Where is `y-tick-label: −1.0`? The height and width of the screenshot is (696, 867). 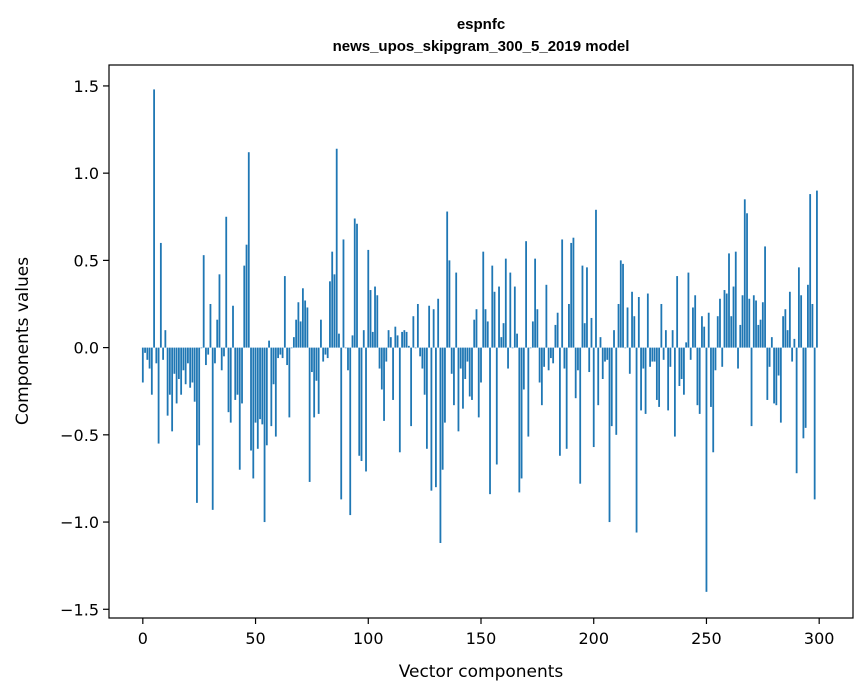
y-tick-label: −1.0 is located at coordinates (79, 522).